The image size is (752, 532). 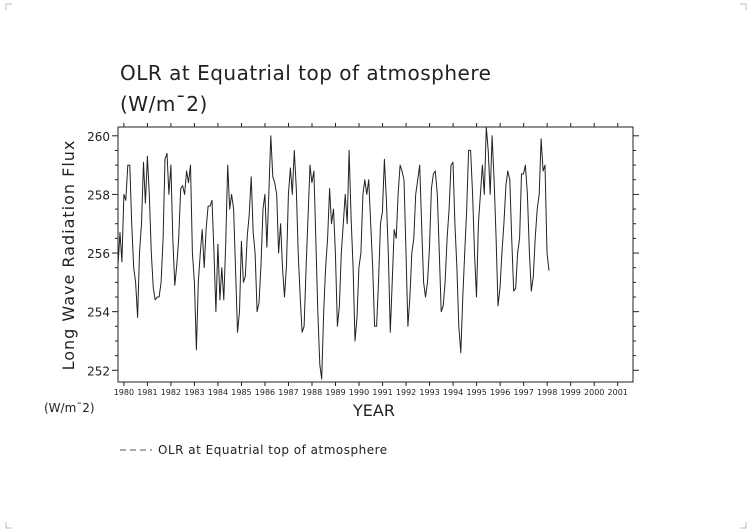 What do you see at coordinates (406, 392) in the screenshot?
I see `x-tick-label: 1992` at bounding box center [406, 392].